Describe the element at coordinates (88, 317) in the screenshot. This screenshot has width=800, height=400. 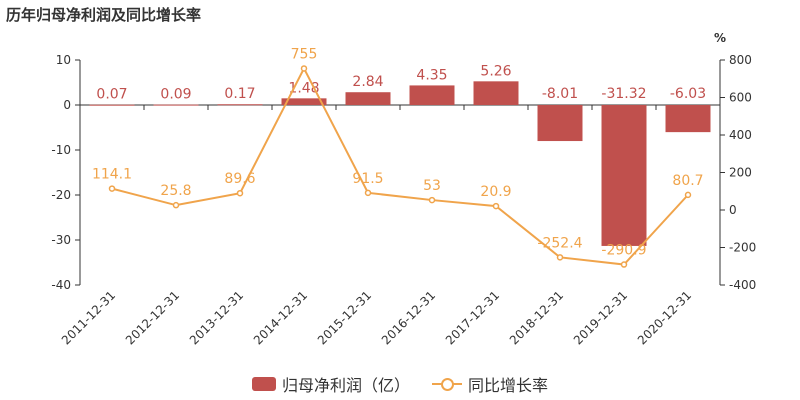
I see `x-tick-label: 2011-12-31` at that location.